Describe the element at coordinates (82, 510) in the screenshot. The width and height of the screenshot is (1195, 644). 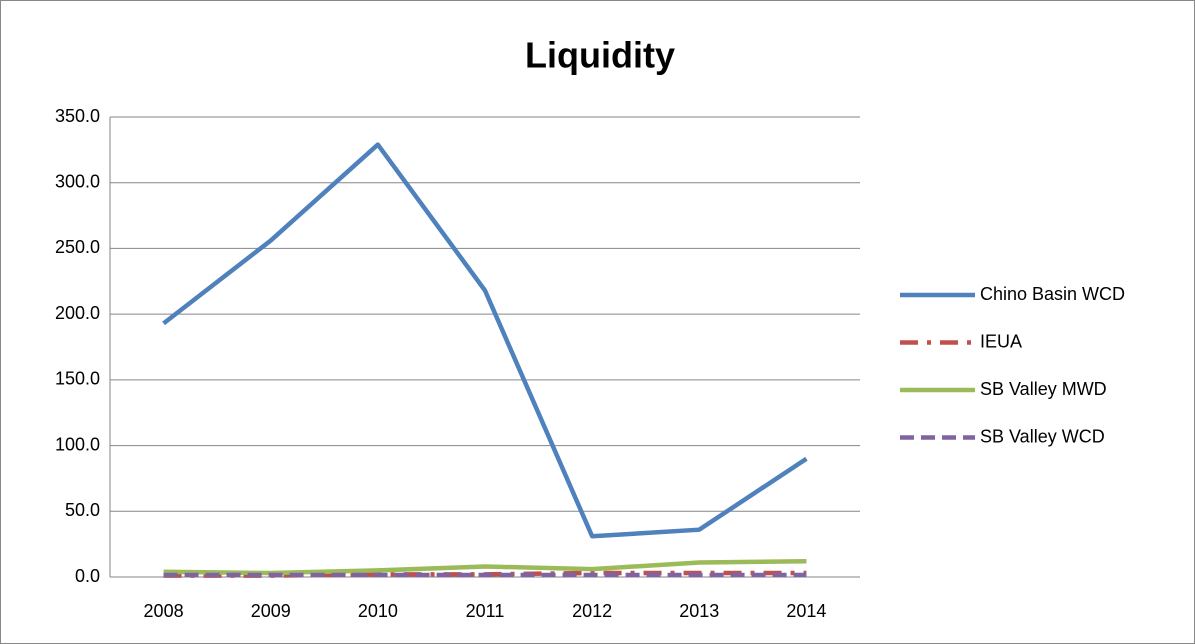
I see `y-tick-label: 50.0` at that location.